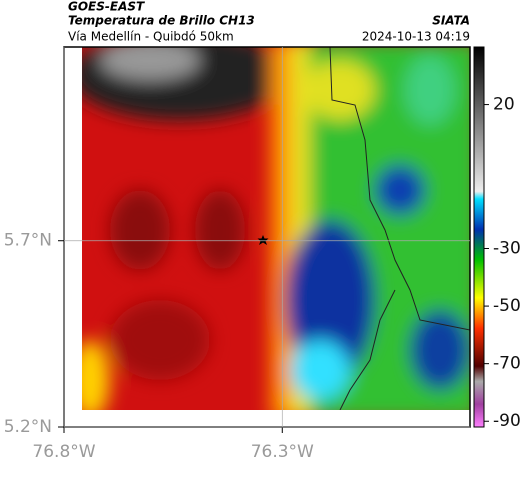  Describe the element at coordinates (106, 7) in the screenshot. I see `title: GOES-EAST` at that location.